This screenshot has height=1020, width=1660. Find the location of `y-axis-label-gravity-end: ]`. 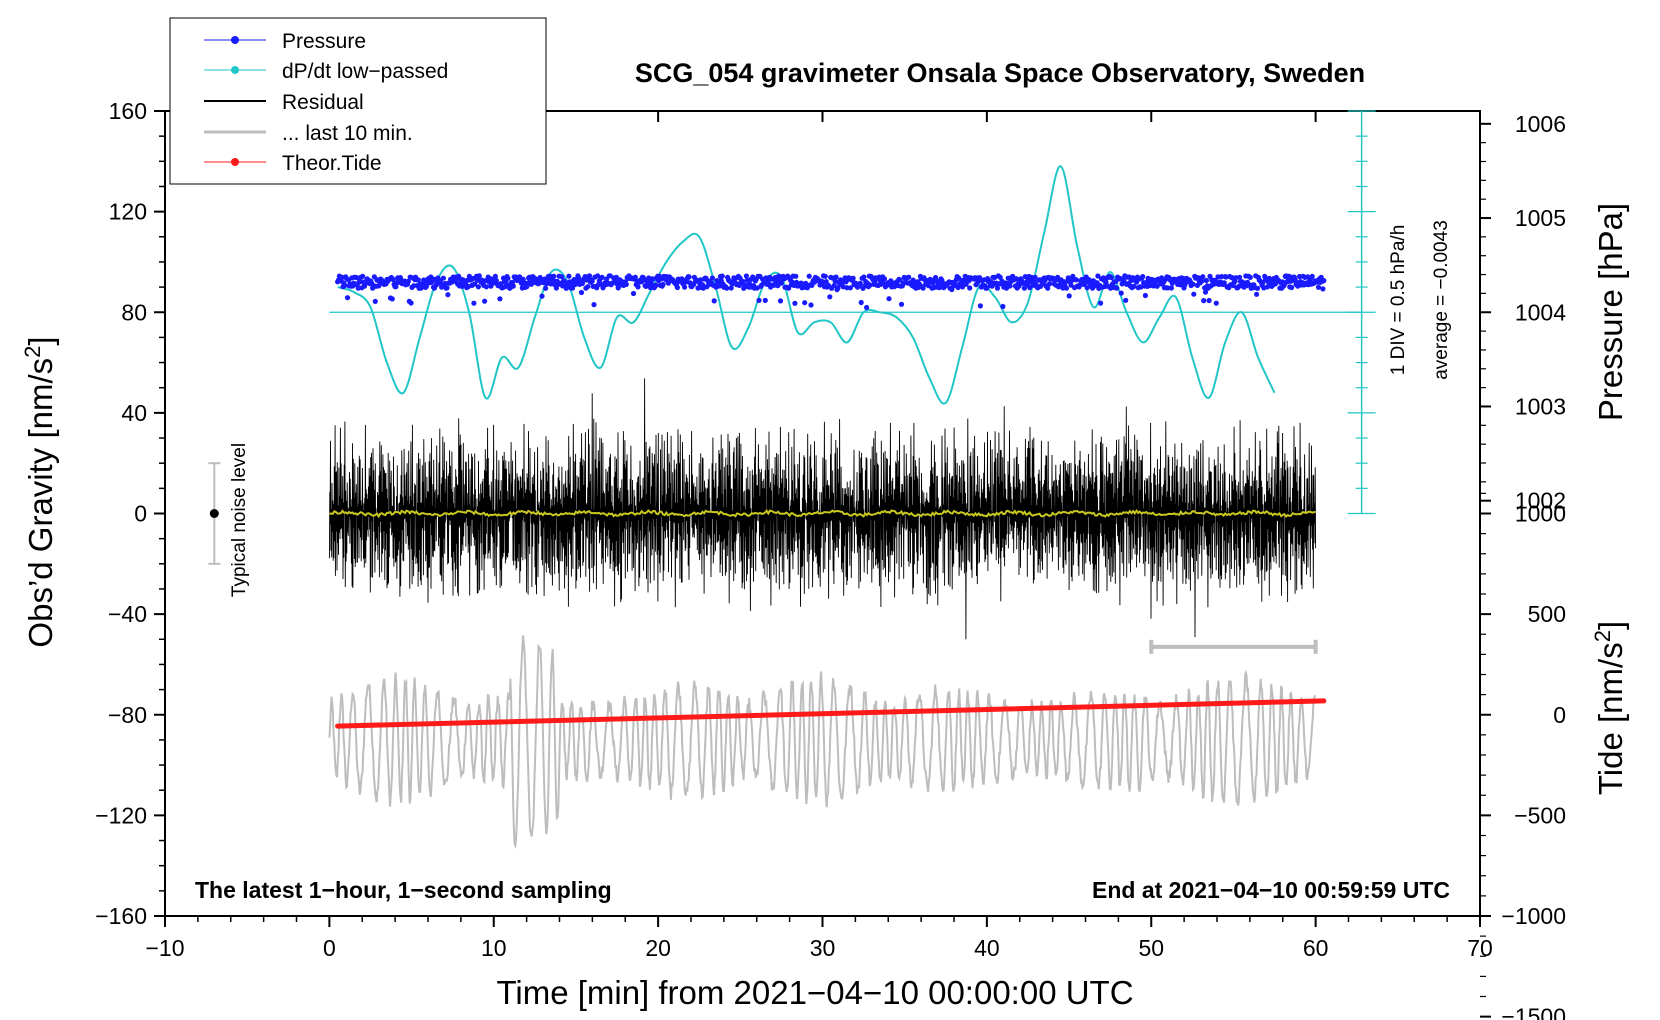

y-axis-label-gravity-end: ] is located at coordinates (40, 340).